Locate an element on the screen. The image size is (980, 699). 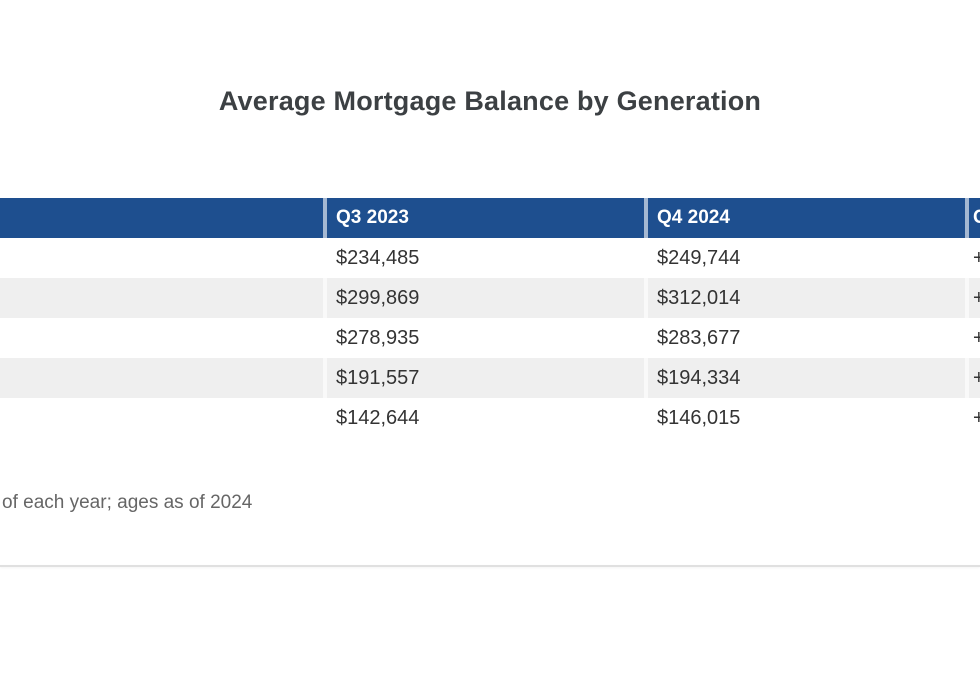
footnote-text: of each year; ages as of 2024 is located at coordinates (127, 502).